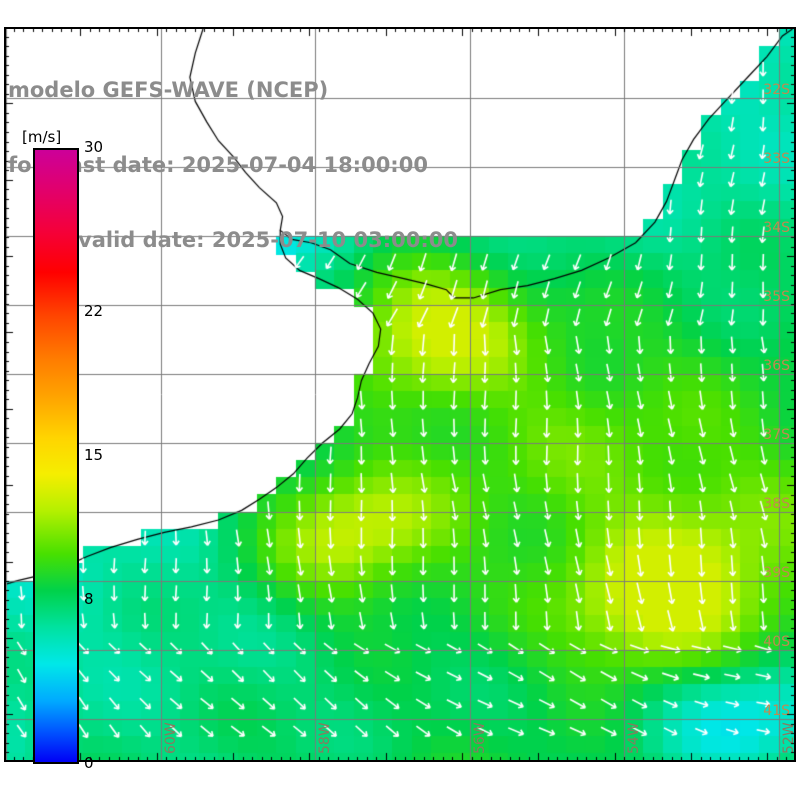 The image size is (800, 800). I want to click on colorbar, so click(56, 456).